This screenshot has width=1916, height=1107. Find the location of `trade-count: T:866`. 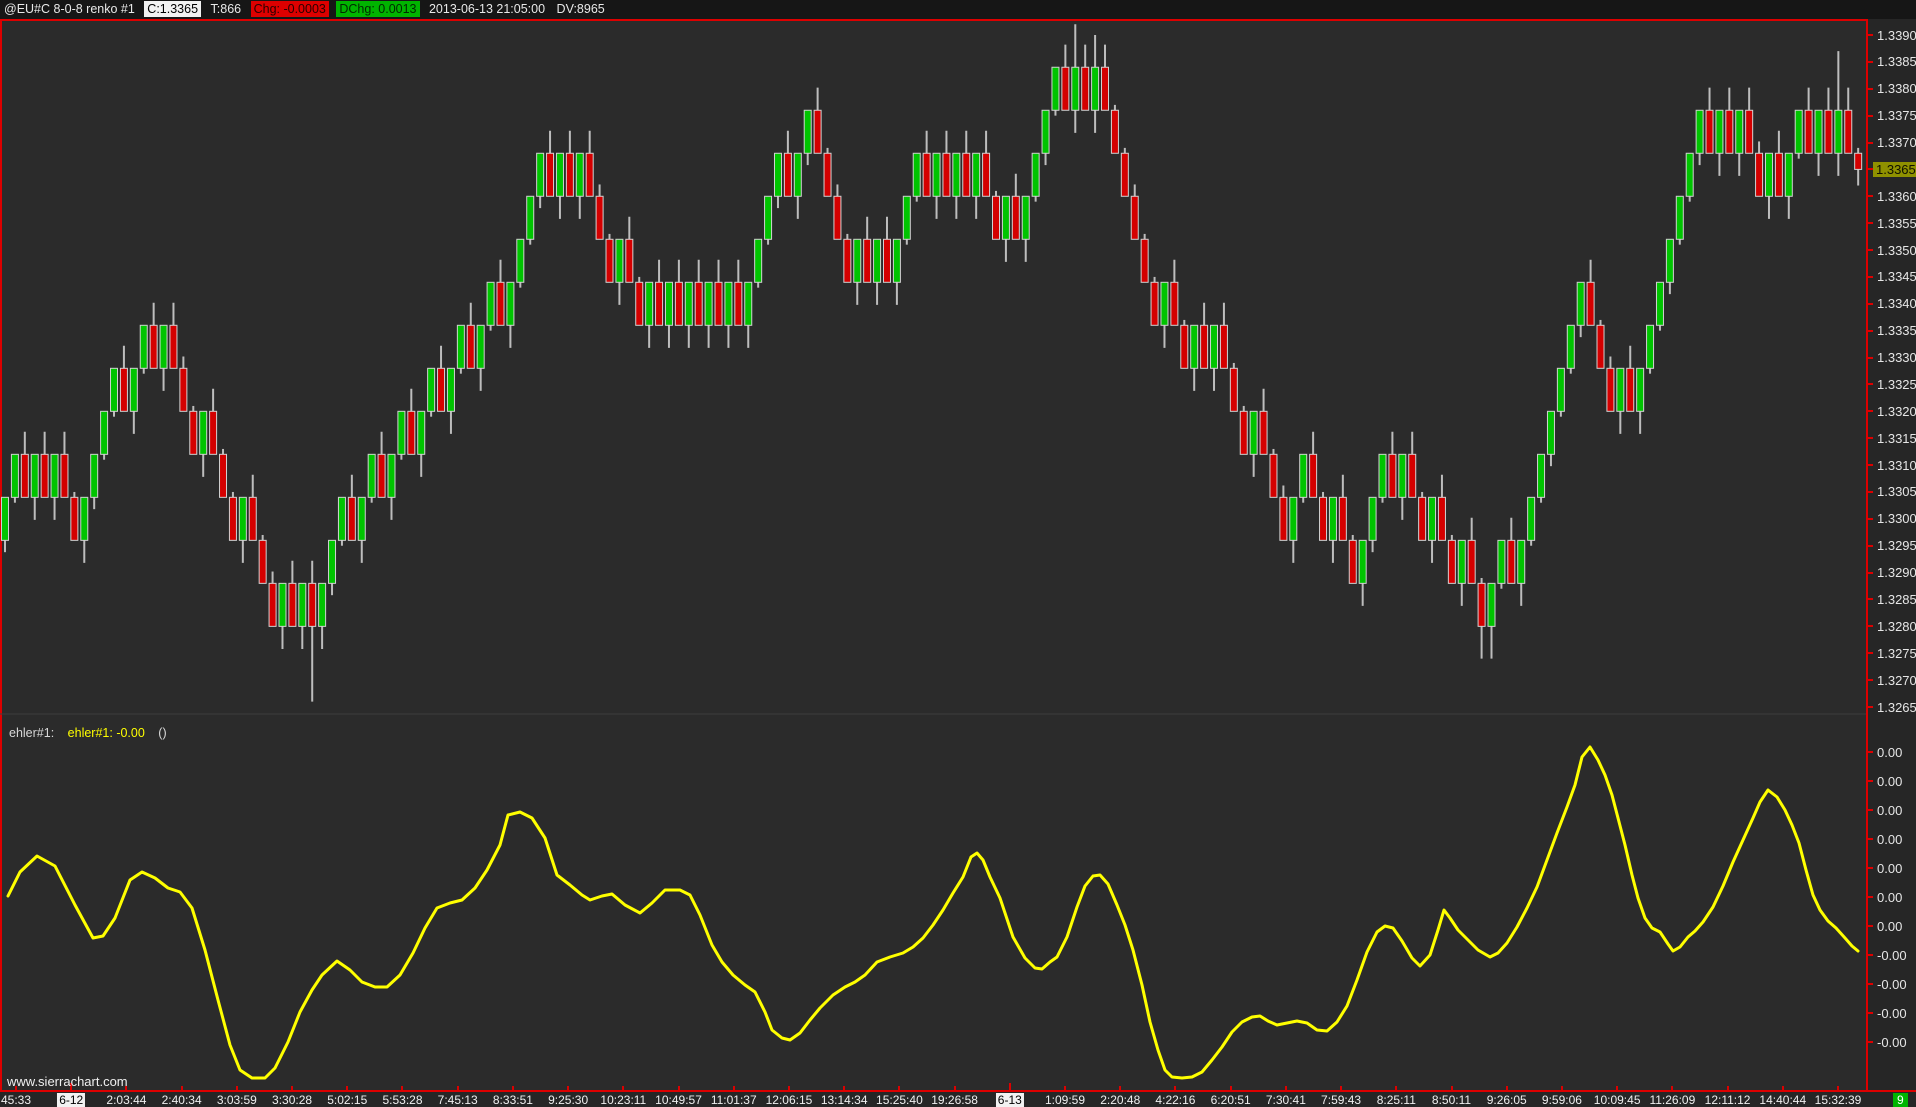

trade-count: T:866 is located at coordinates (226, 9).